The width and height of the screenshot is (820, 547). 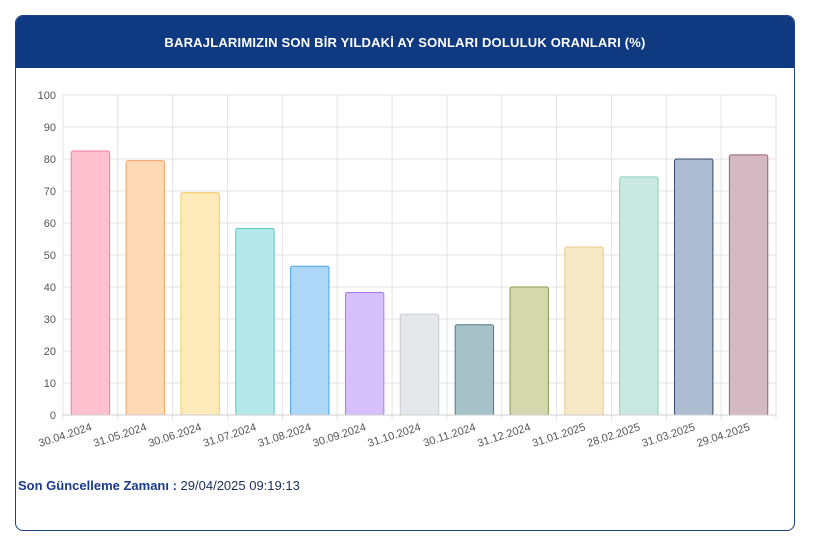 What do you see at coordinates (504, 435) in the screenshot?
I see `x-tick-label: 31.12.2024` at bounding box center [504, 435].